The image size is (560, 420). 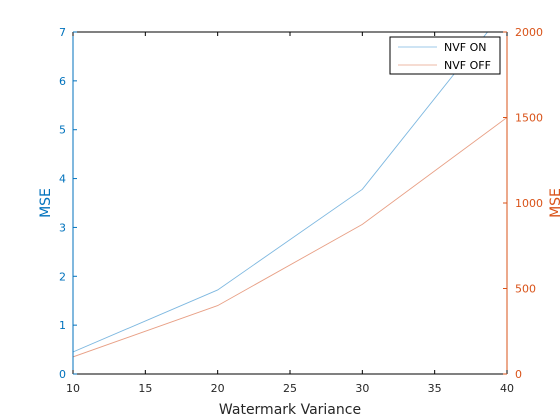 I want to click on y-right-tick-label: 500, so click(x=525, y=289).